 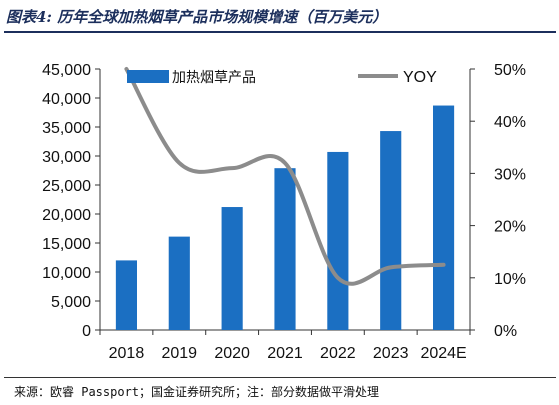 What do you see at coordinates (179, 353) in the screenshot?
I see `x-tick-label: 2019` at bounding box center [179, 353].